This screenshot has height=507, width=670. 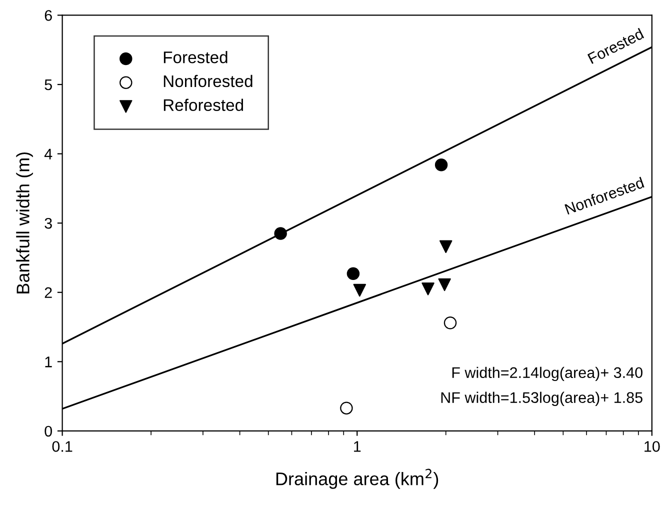 What do you see at coordinates (24, 223) in the screenshot?
I see `y-axis-title: Bankfull width (m)` at bounding box center [24, 223].